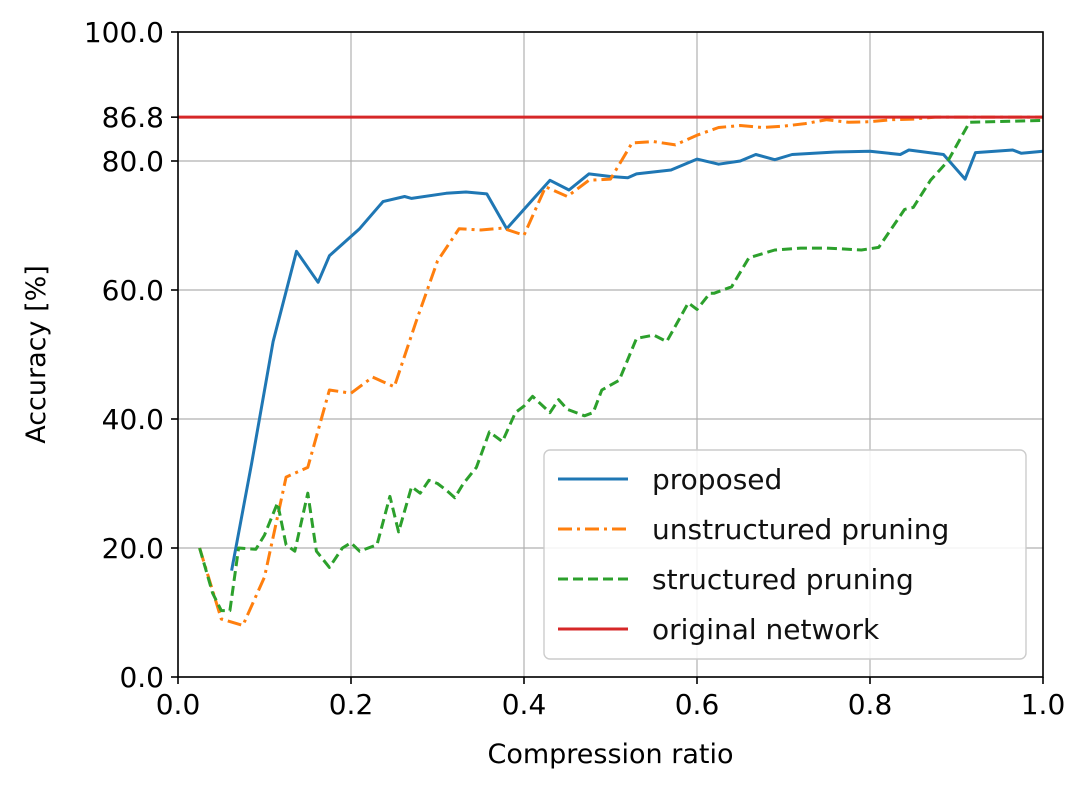 The height and width of the screenshot is (801, 1090). What do you see at coordinates (800, 529) in the screenshot?
I see `legend-label-unstructured-pruning: unstructured pruning` at bounding box center [800, 529].